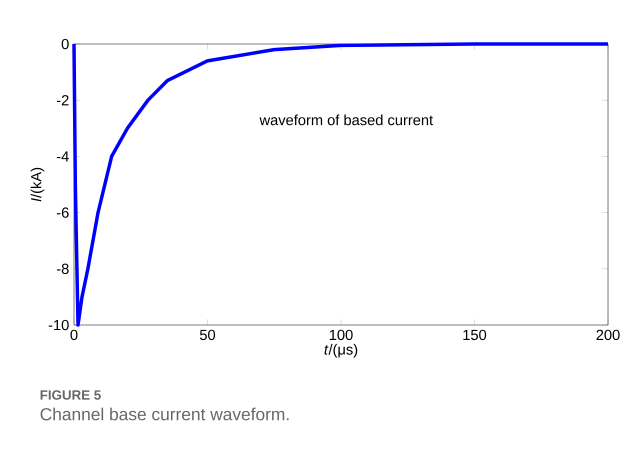 The height and width of the screenshot is (450, 641). Describe the element at coordinates (341, 335) in the screenshot. I see `x-tick-label: 100` at that location.